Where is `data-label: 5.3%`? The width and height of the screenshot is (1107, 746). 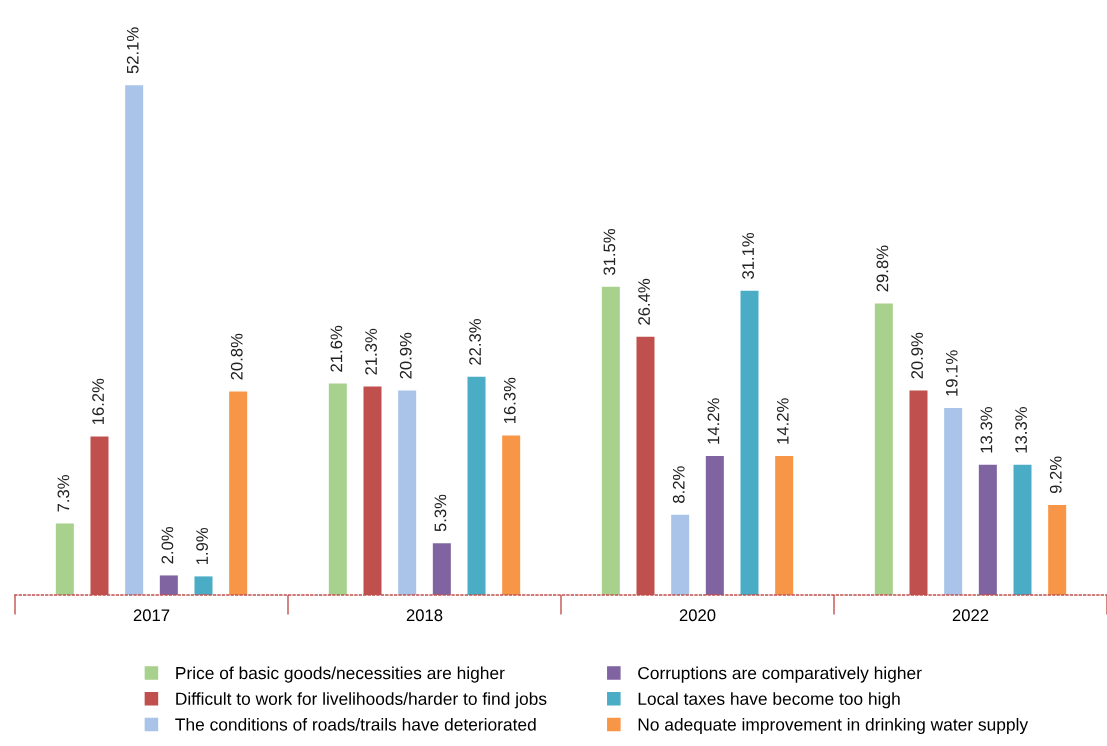
data-label: 5.3% is located at coordinates (440, 513).